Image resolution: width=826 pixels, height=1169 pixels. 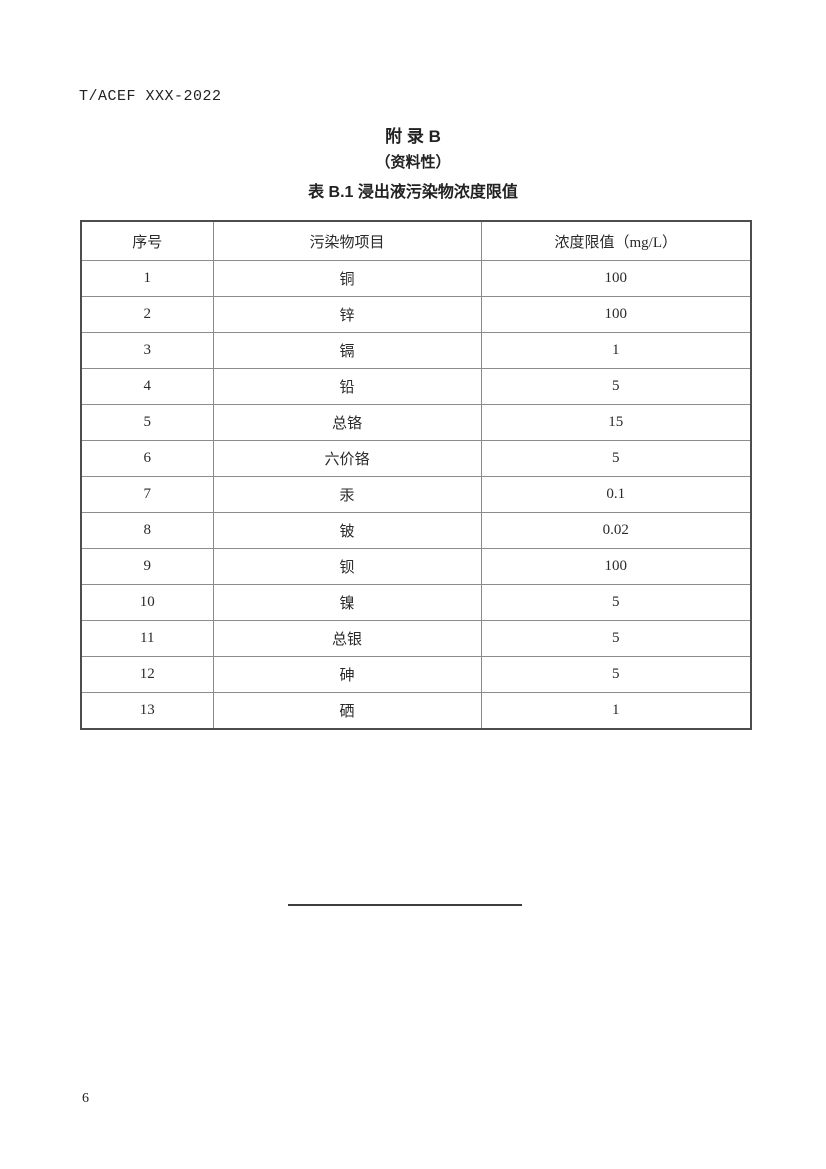 I want to click on table-row: 12 砷 5, so click(x=416, y=674).